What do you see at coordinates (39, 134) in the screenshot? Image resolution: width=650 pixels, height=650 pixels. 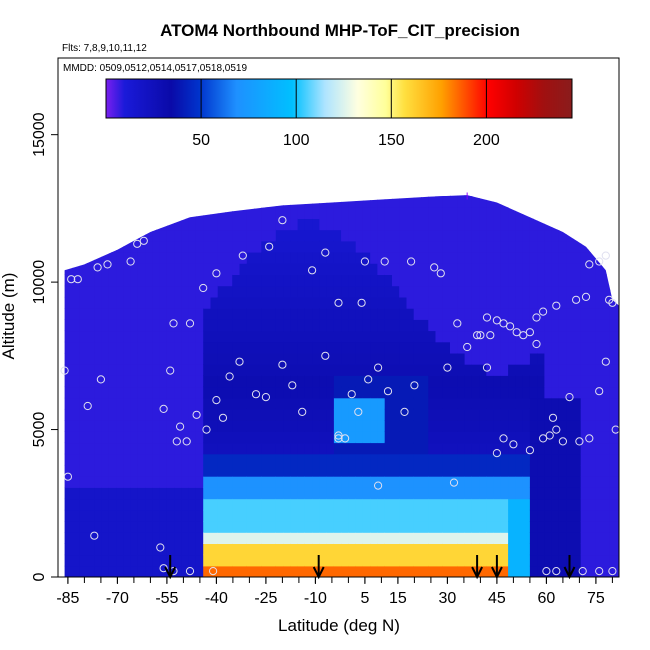 I see `y-tick-label: 15000` at bounding box center [39, 134].